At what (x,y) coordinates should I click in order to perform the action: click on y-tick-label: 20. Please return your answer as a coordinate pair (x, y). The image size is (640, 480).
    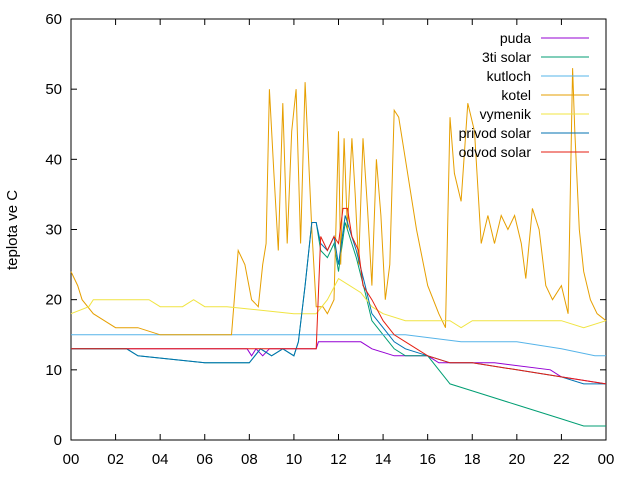
    Looking at the image, I should click on (53, 300).